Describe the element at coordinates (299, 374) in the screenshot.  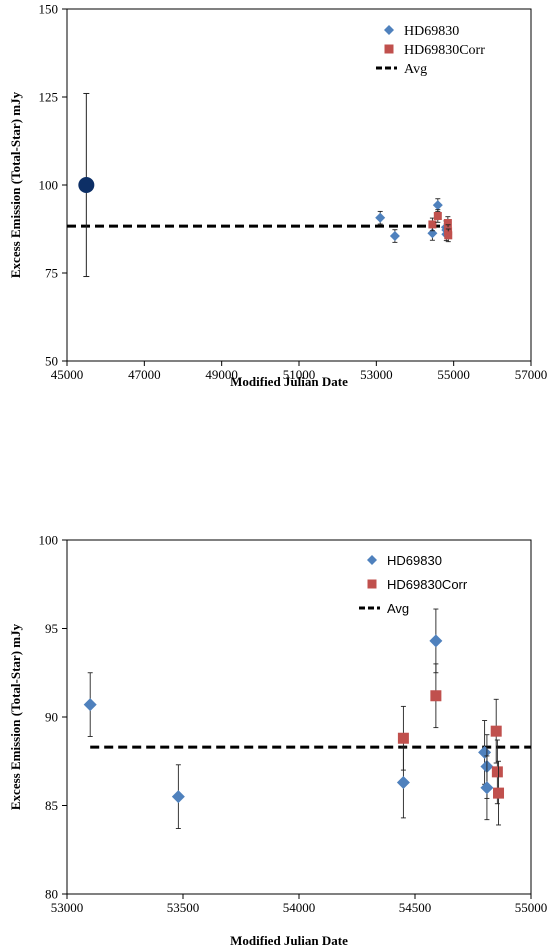
I see `x-tick-label: 51000` at that location.